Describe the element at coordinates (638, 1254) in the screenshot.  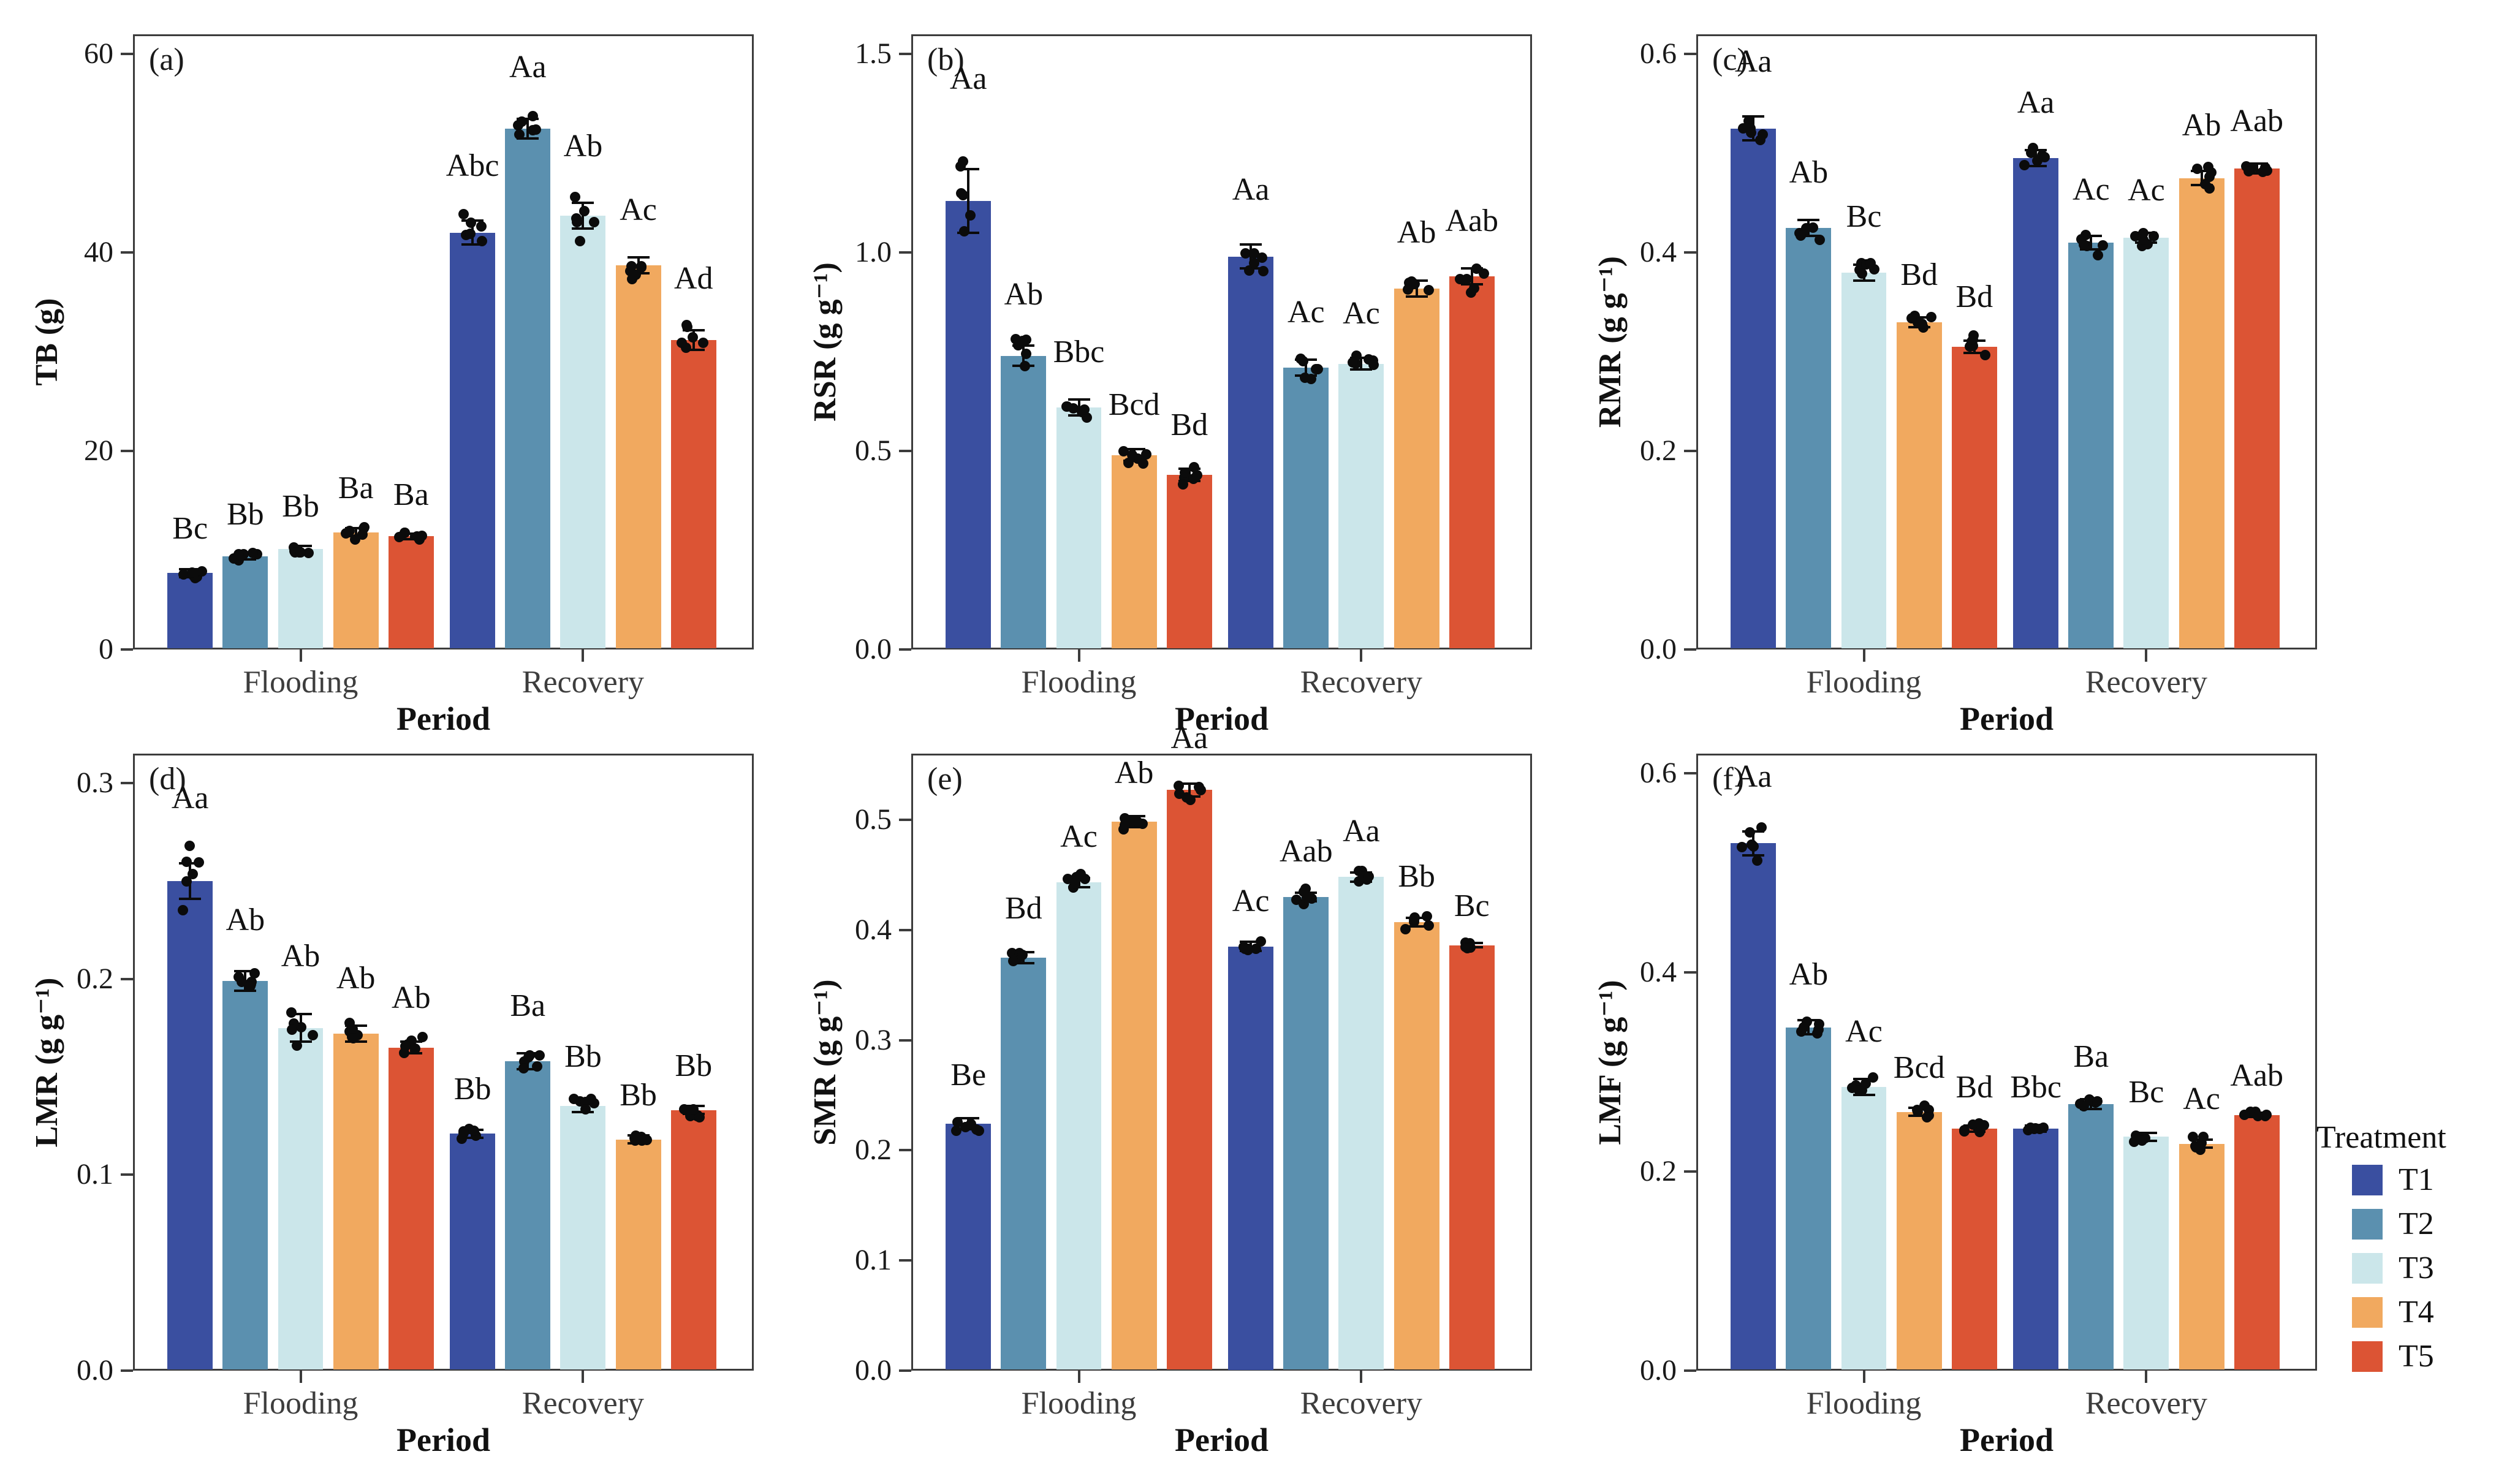
I see `bar-T4-recovery-d` at that location.